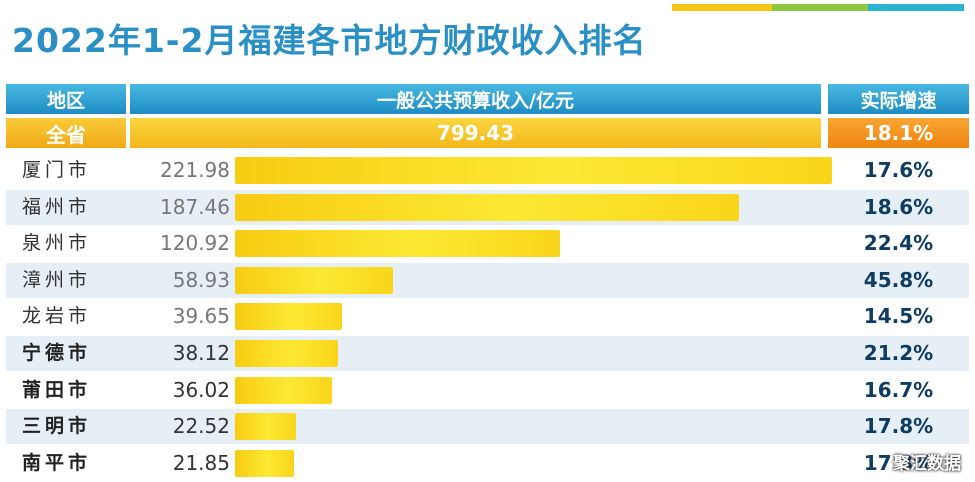  Describe the element at coordinates (722, 7) in the screenshot. I see `accent-stripe-yellow` at that location.